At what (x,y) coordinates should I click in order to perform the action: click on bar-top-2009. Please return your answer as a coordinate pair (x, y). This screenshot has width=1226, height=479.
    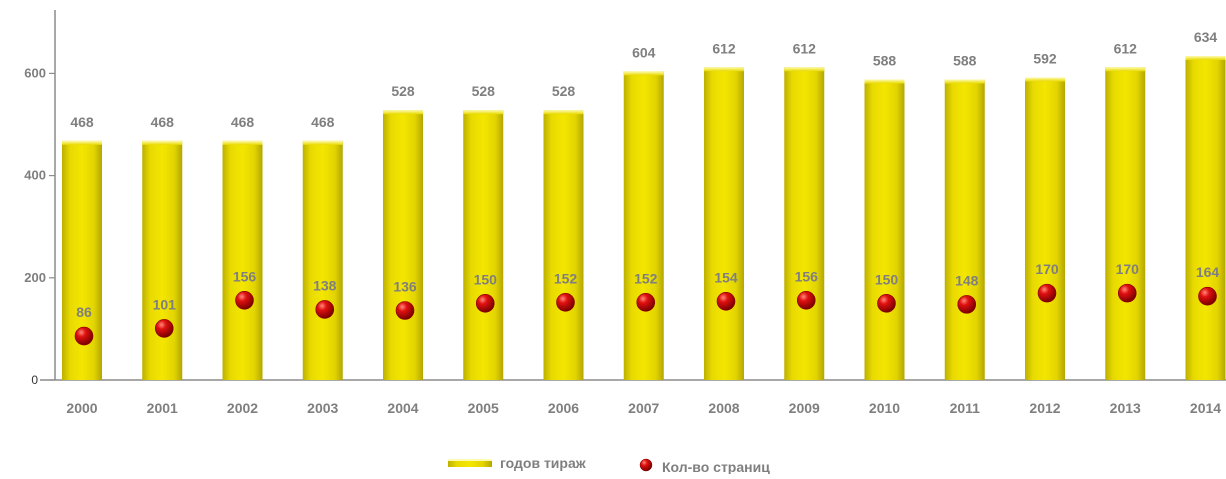
    Looking at the image, I should click on (804, 69).